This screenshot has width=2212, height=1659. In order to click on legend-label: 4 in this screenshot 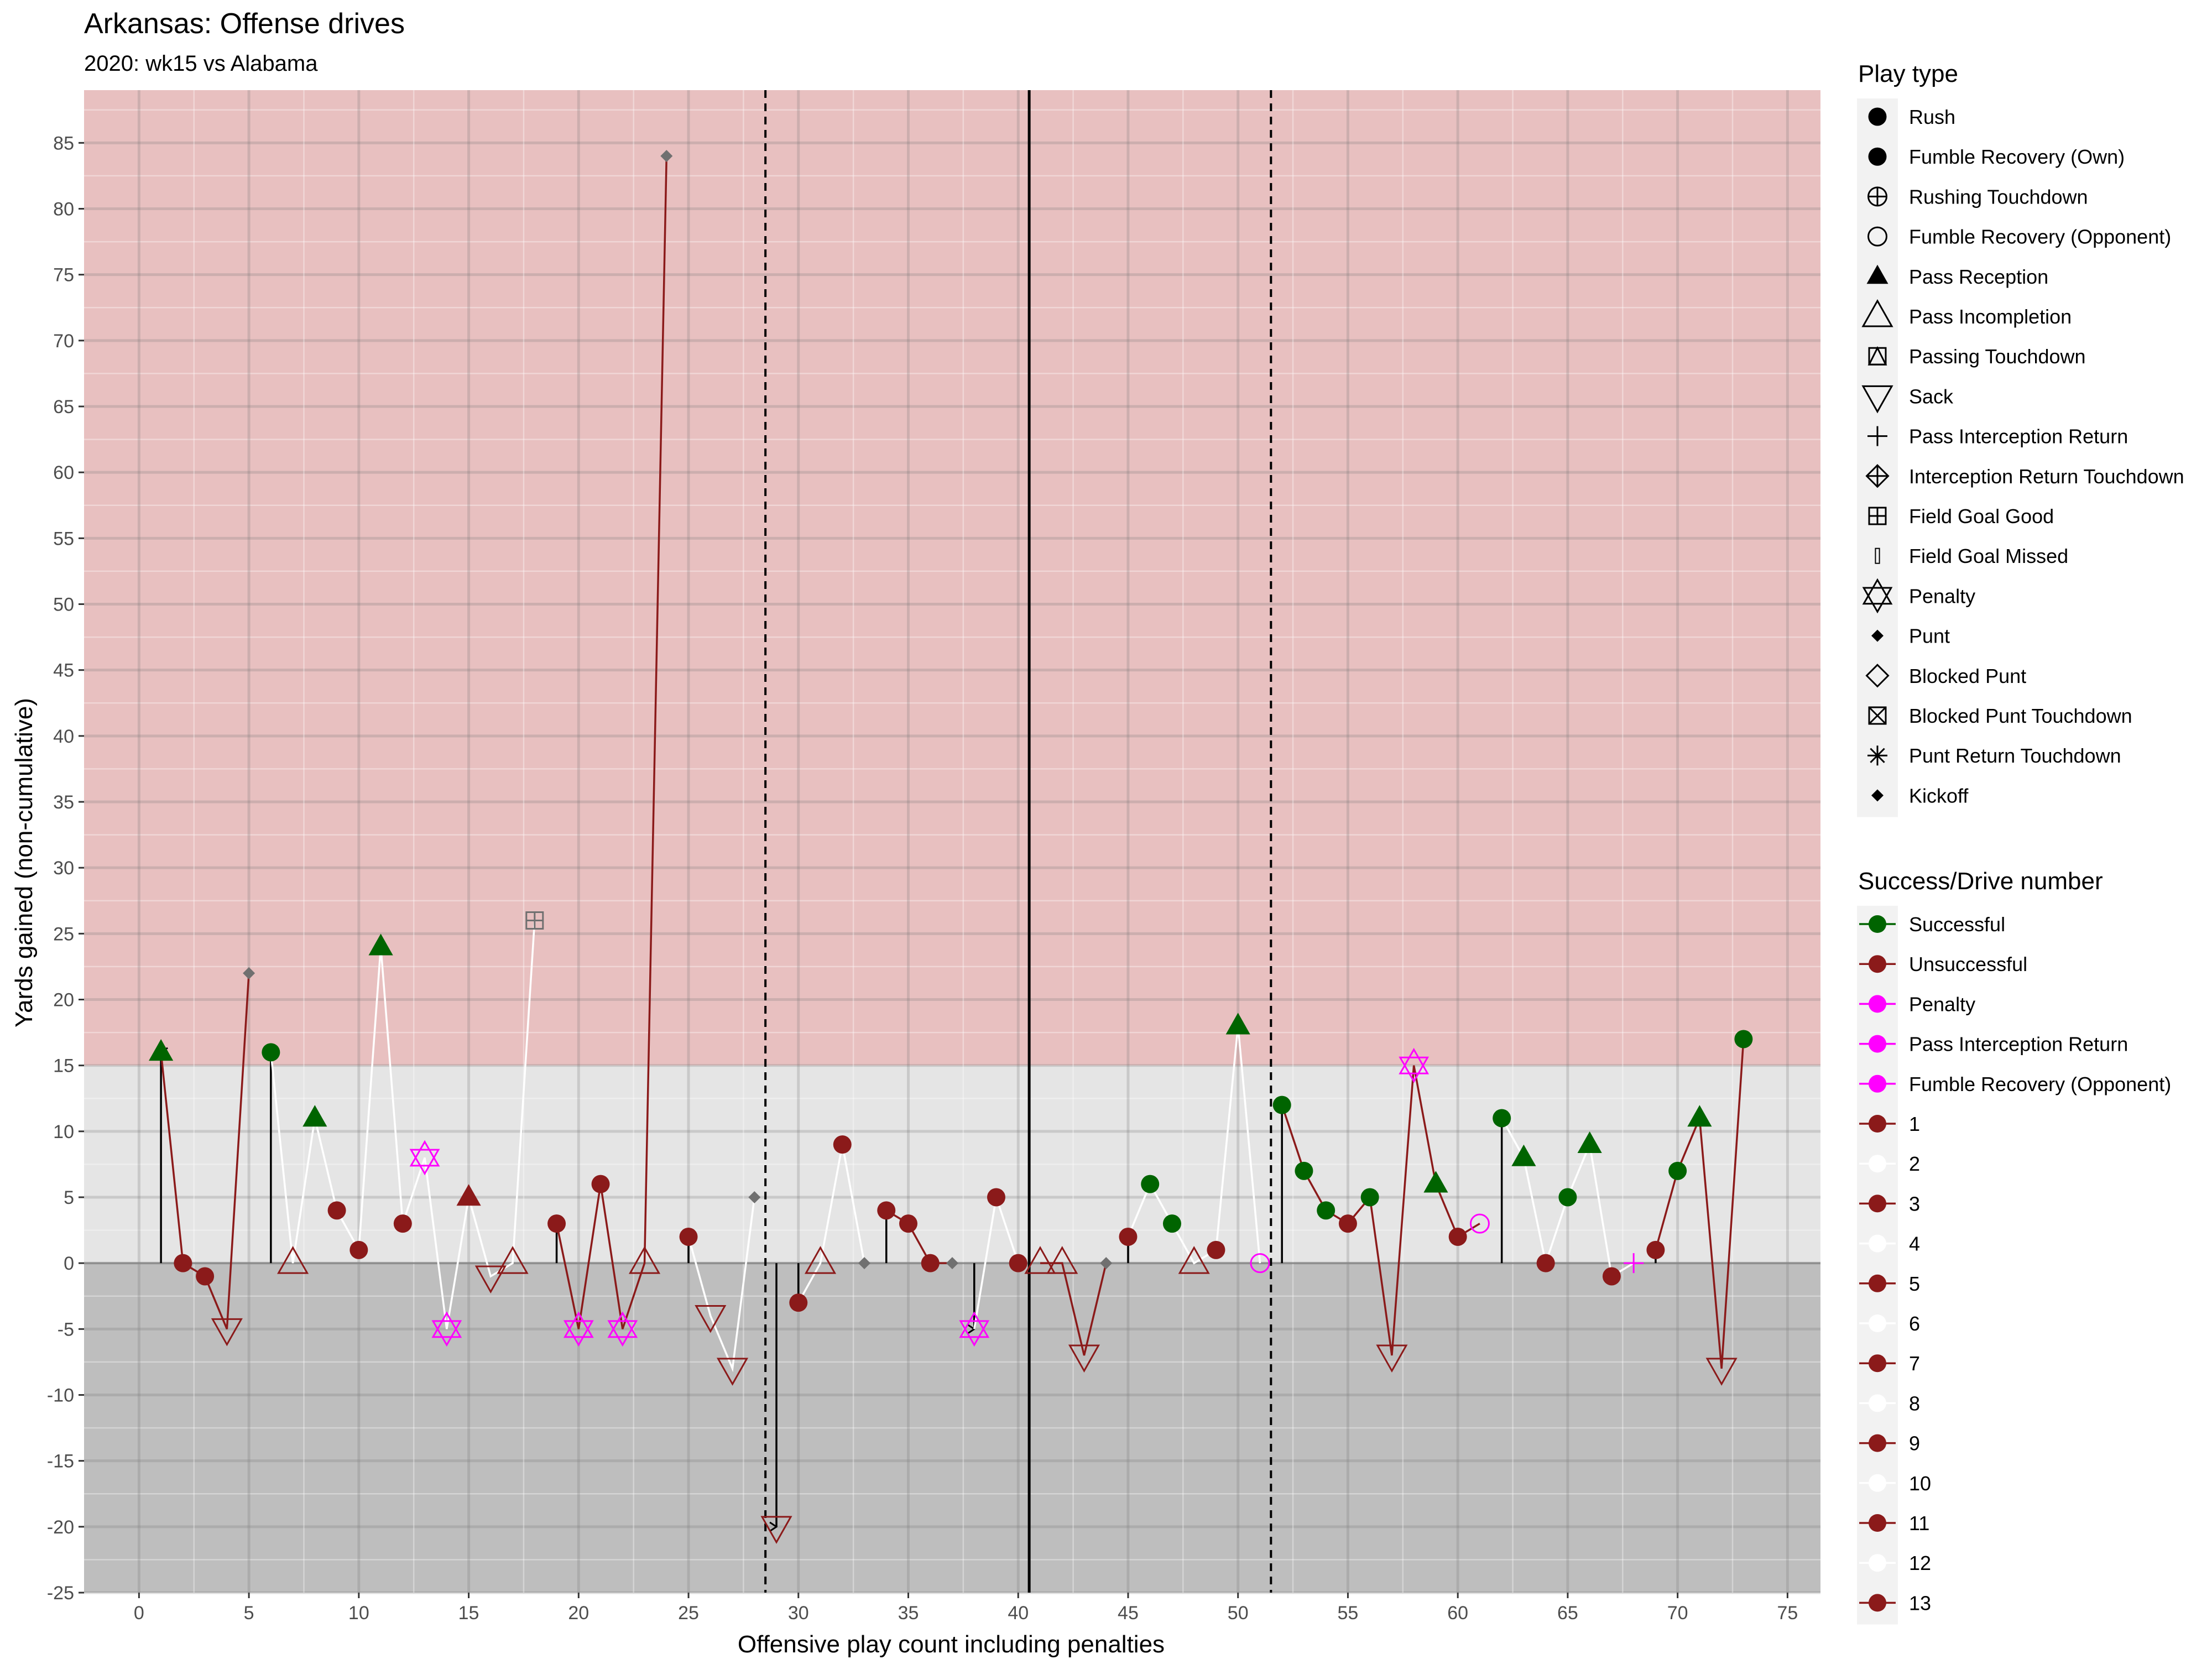, I will do `click(1915, 1244)`.